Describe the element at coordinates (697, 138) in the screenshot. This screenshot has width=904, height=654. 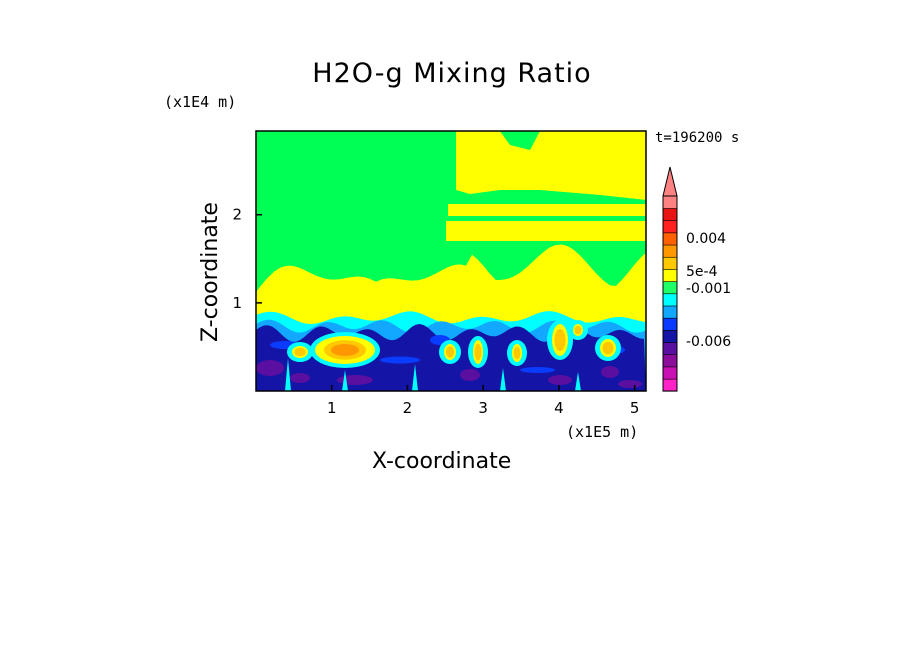
I see `time-label: t=196200 s` at that location.